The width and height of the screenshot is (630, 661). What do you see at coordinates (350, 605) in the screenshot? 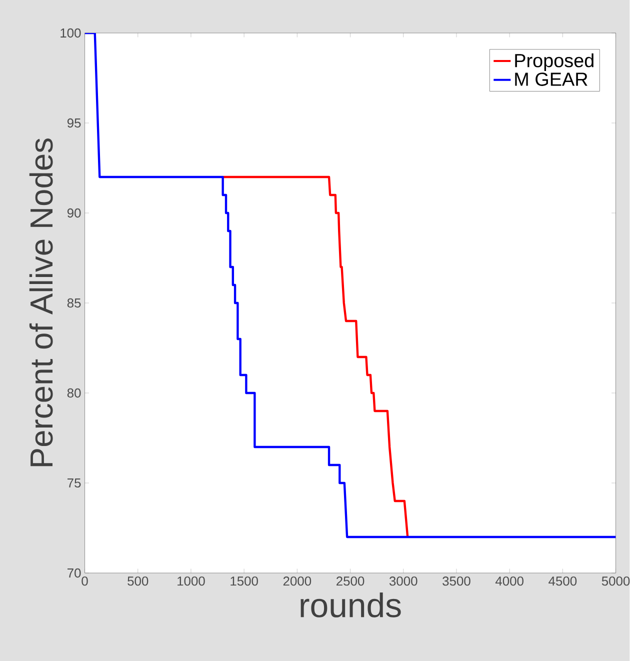
I see `x-axis-title: rounds` at bounding box center [350, 605].